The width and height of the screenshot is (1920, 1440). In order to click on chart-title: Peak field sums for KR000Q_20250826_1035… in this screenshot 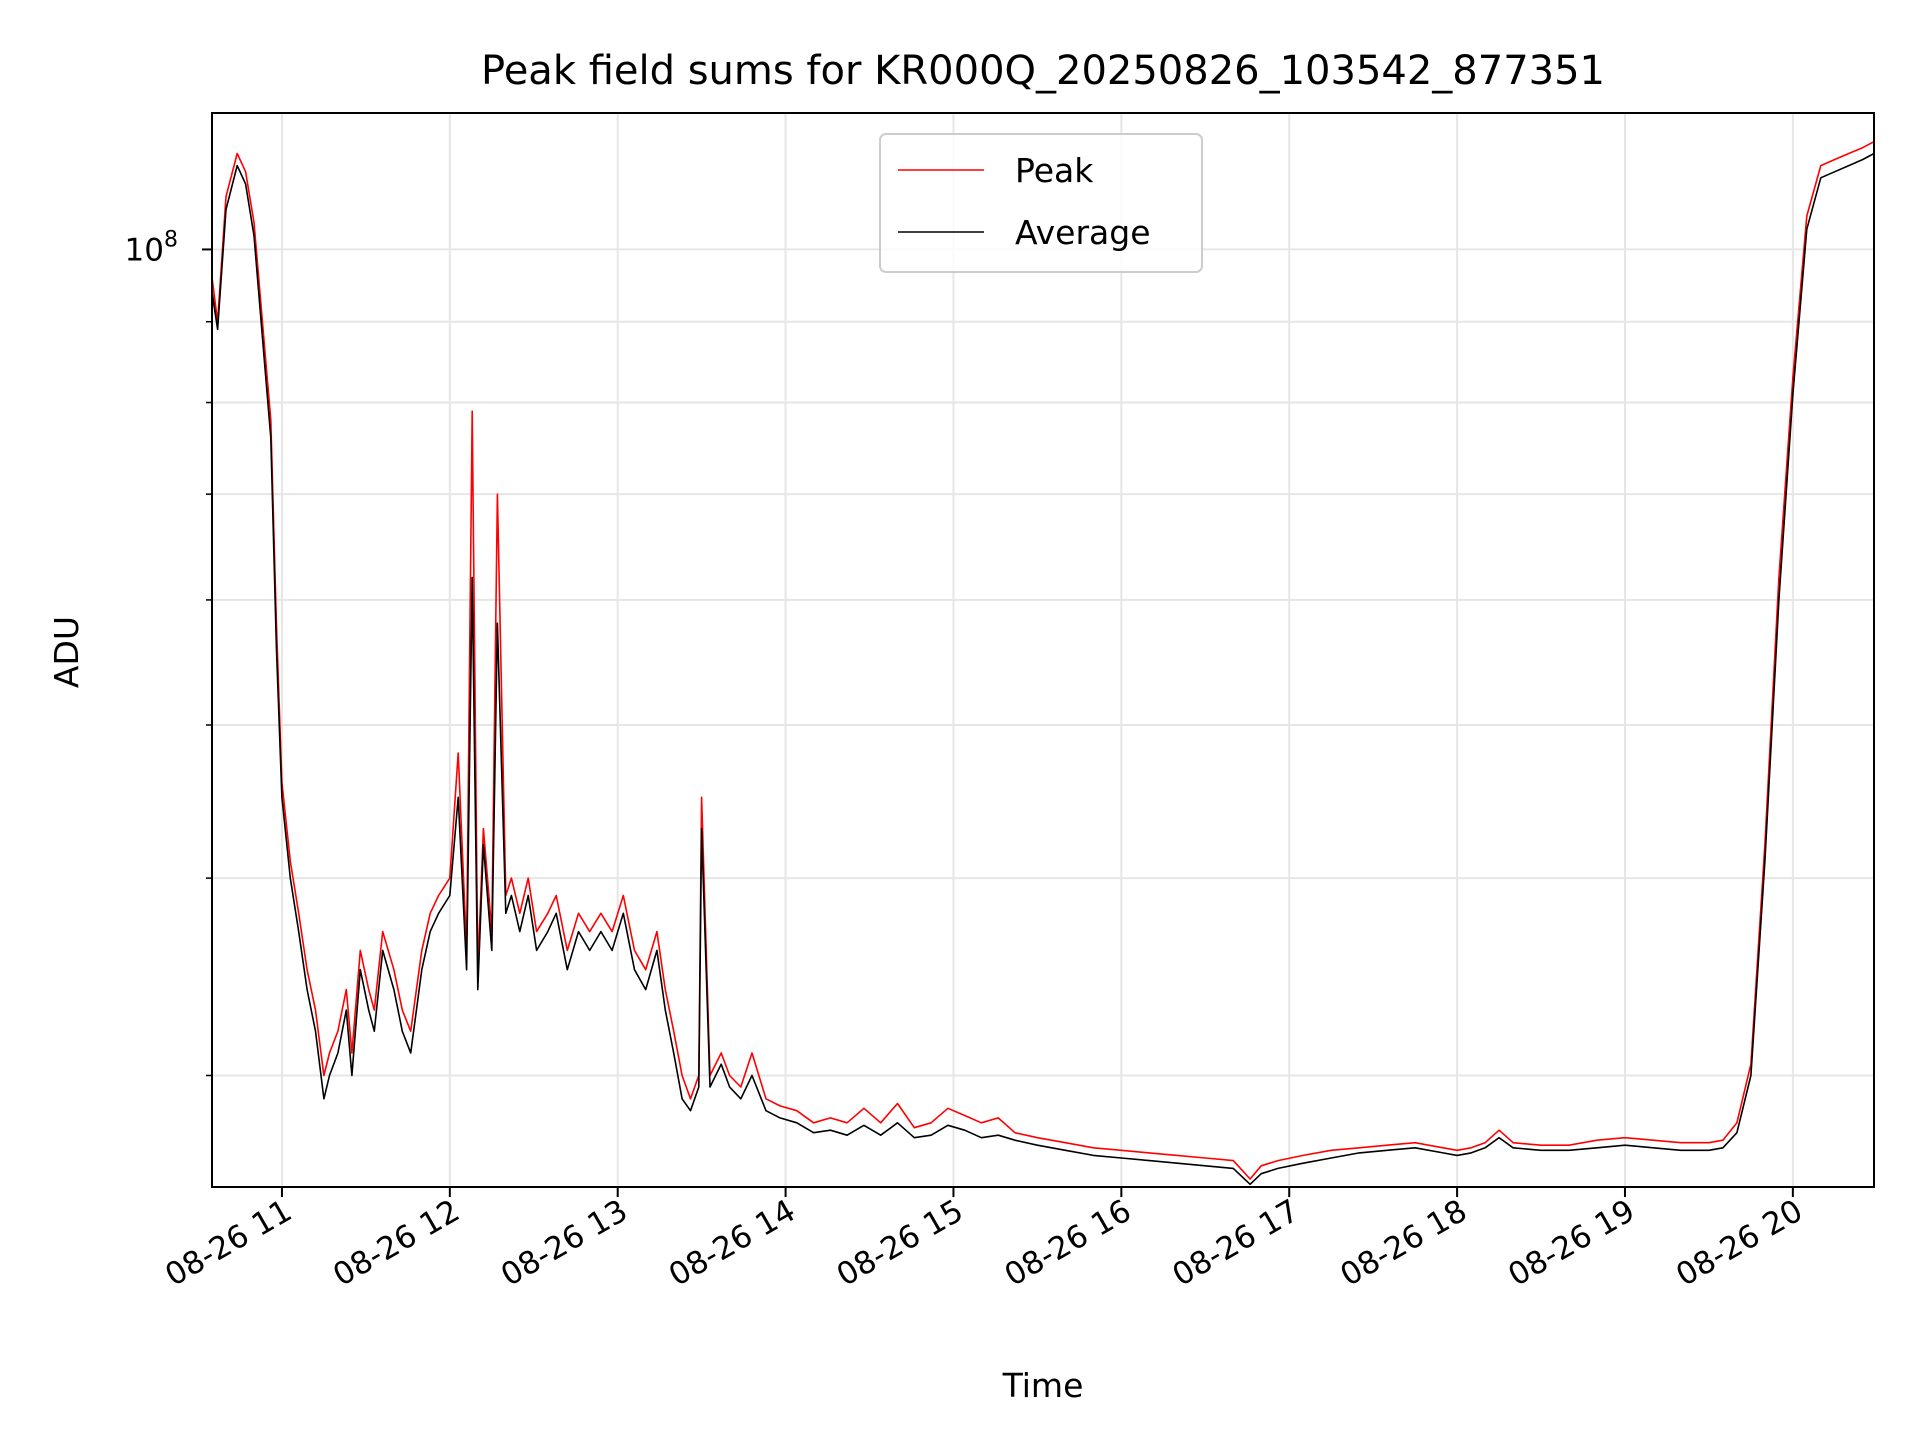, I will do `click(1043, 71)`.